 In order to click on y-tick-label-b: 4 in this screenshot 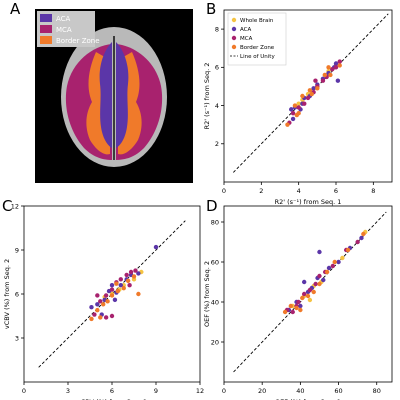, I will do `click(217, 106)`.